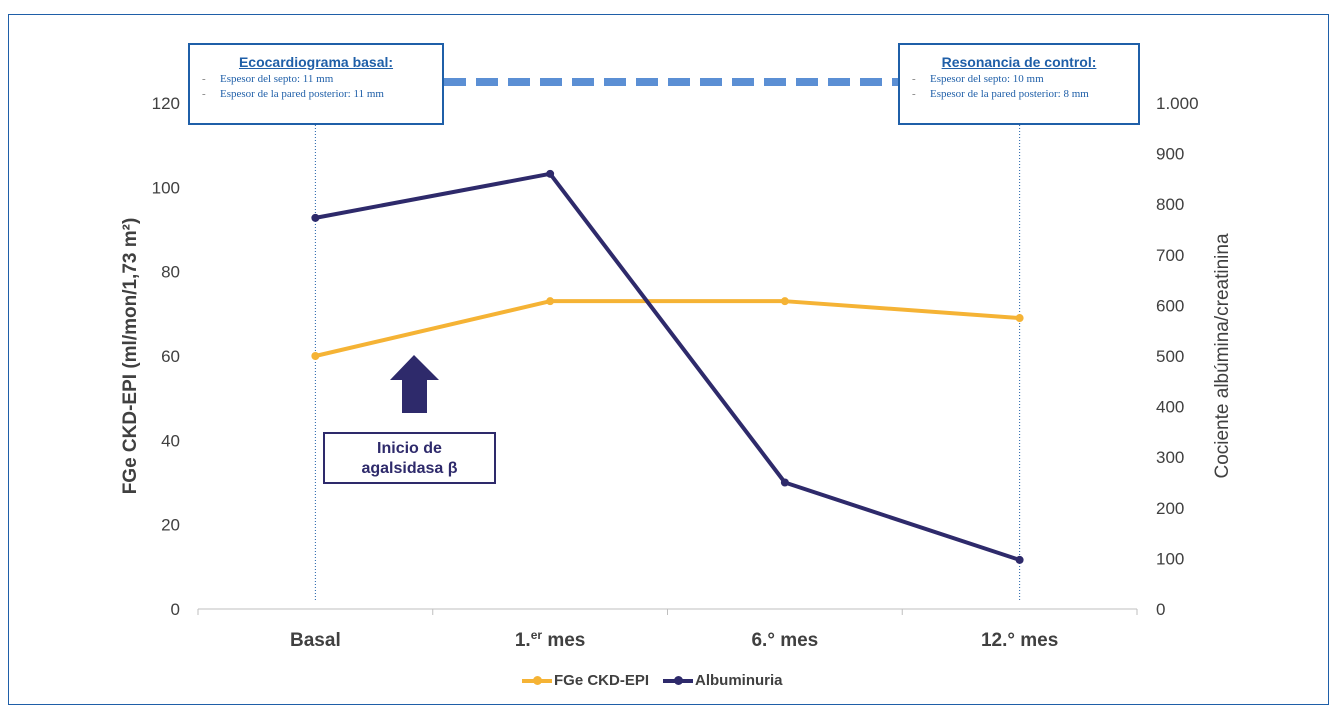 This screenshot has width=1337, height=713. What do you see at coordinates (550, 639) in the screenshot?
I see `x-tick-label: 1.er mes` at bounding box center [550, 639].